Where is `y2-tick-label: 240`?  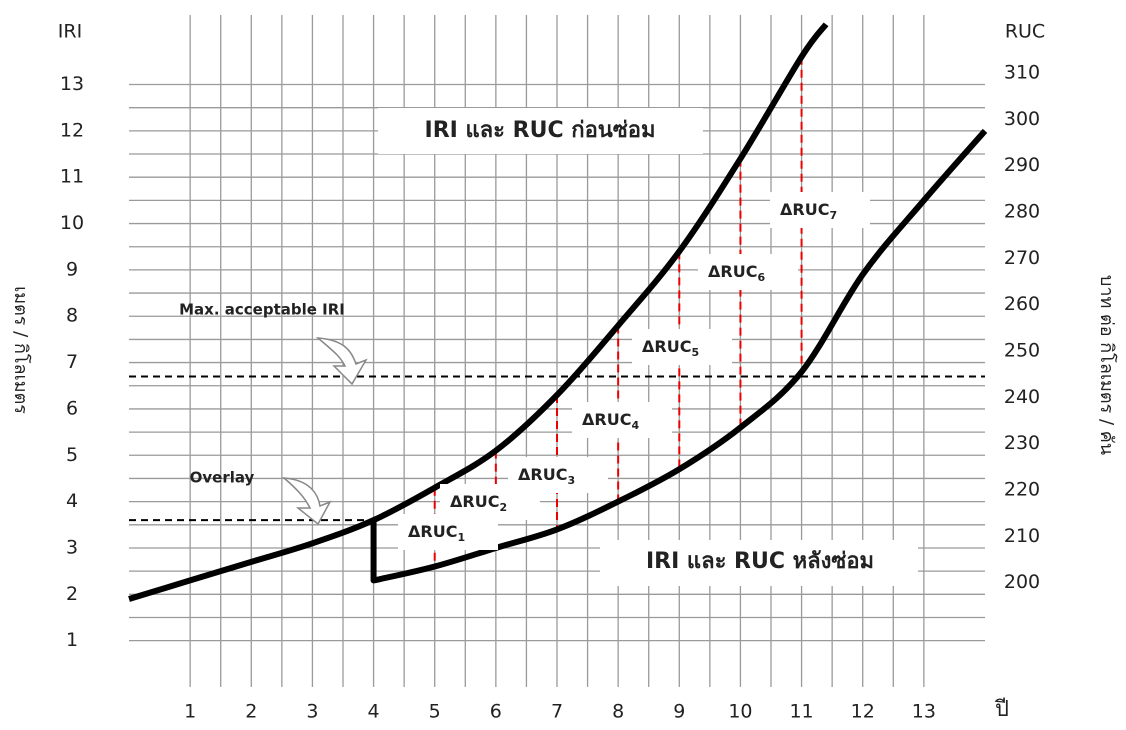 y2-tick-label: 240 is located at coordinates (1022, 397).